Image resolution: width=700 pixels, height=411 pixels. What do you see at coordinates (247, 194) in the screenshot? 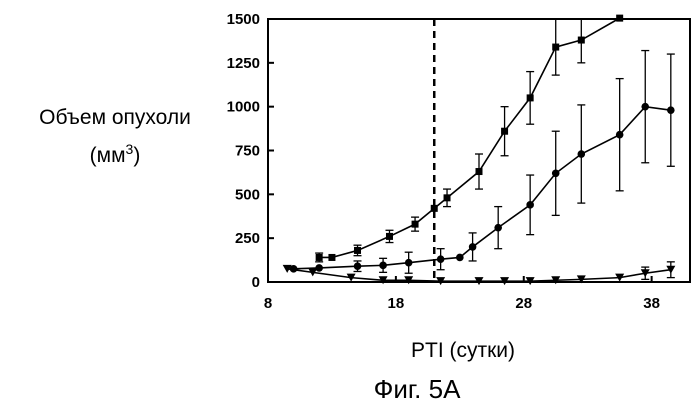
I see `y-tick-label: 500` at bounding box center [247, 194].